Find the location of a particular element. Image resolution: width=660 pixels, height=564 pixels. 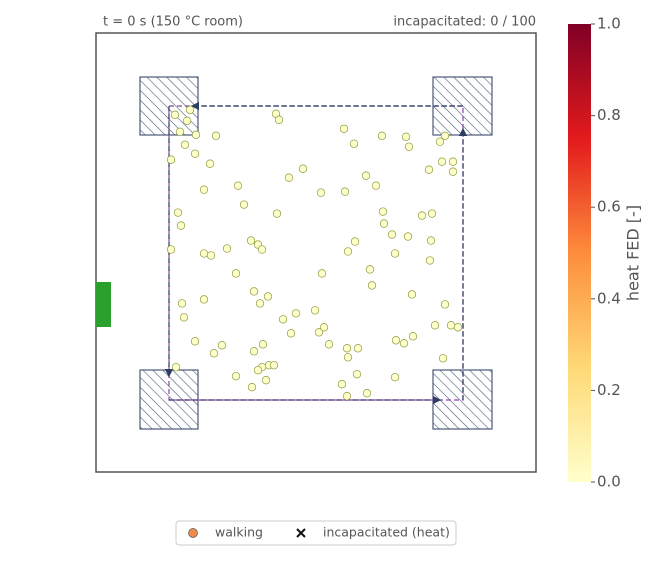

colorbar is located at coordinates (579, 253).